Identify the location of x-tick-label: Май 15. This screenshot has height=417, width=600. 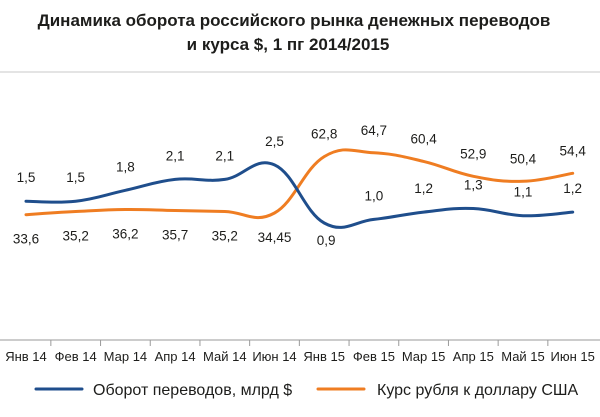
(523, 356).